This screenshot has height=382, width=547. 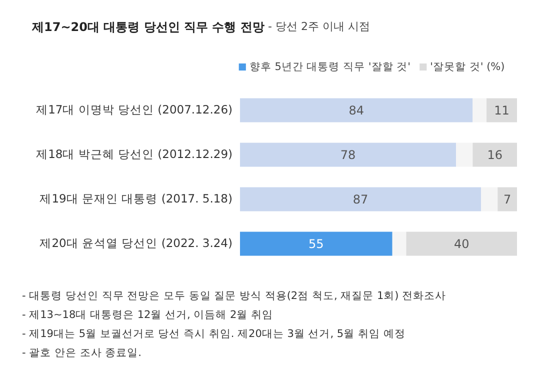 I want to click on chart-title: 제17~20대 대통령 당선인 직무 수행 전망, so click(x=147, y=27).